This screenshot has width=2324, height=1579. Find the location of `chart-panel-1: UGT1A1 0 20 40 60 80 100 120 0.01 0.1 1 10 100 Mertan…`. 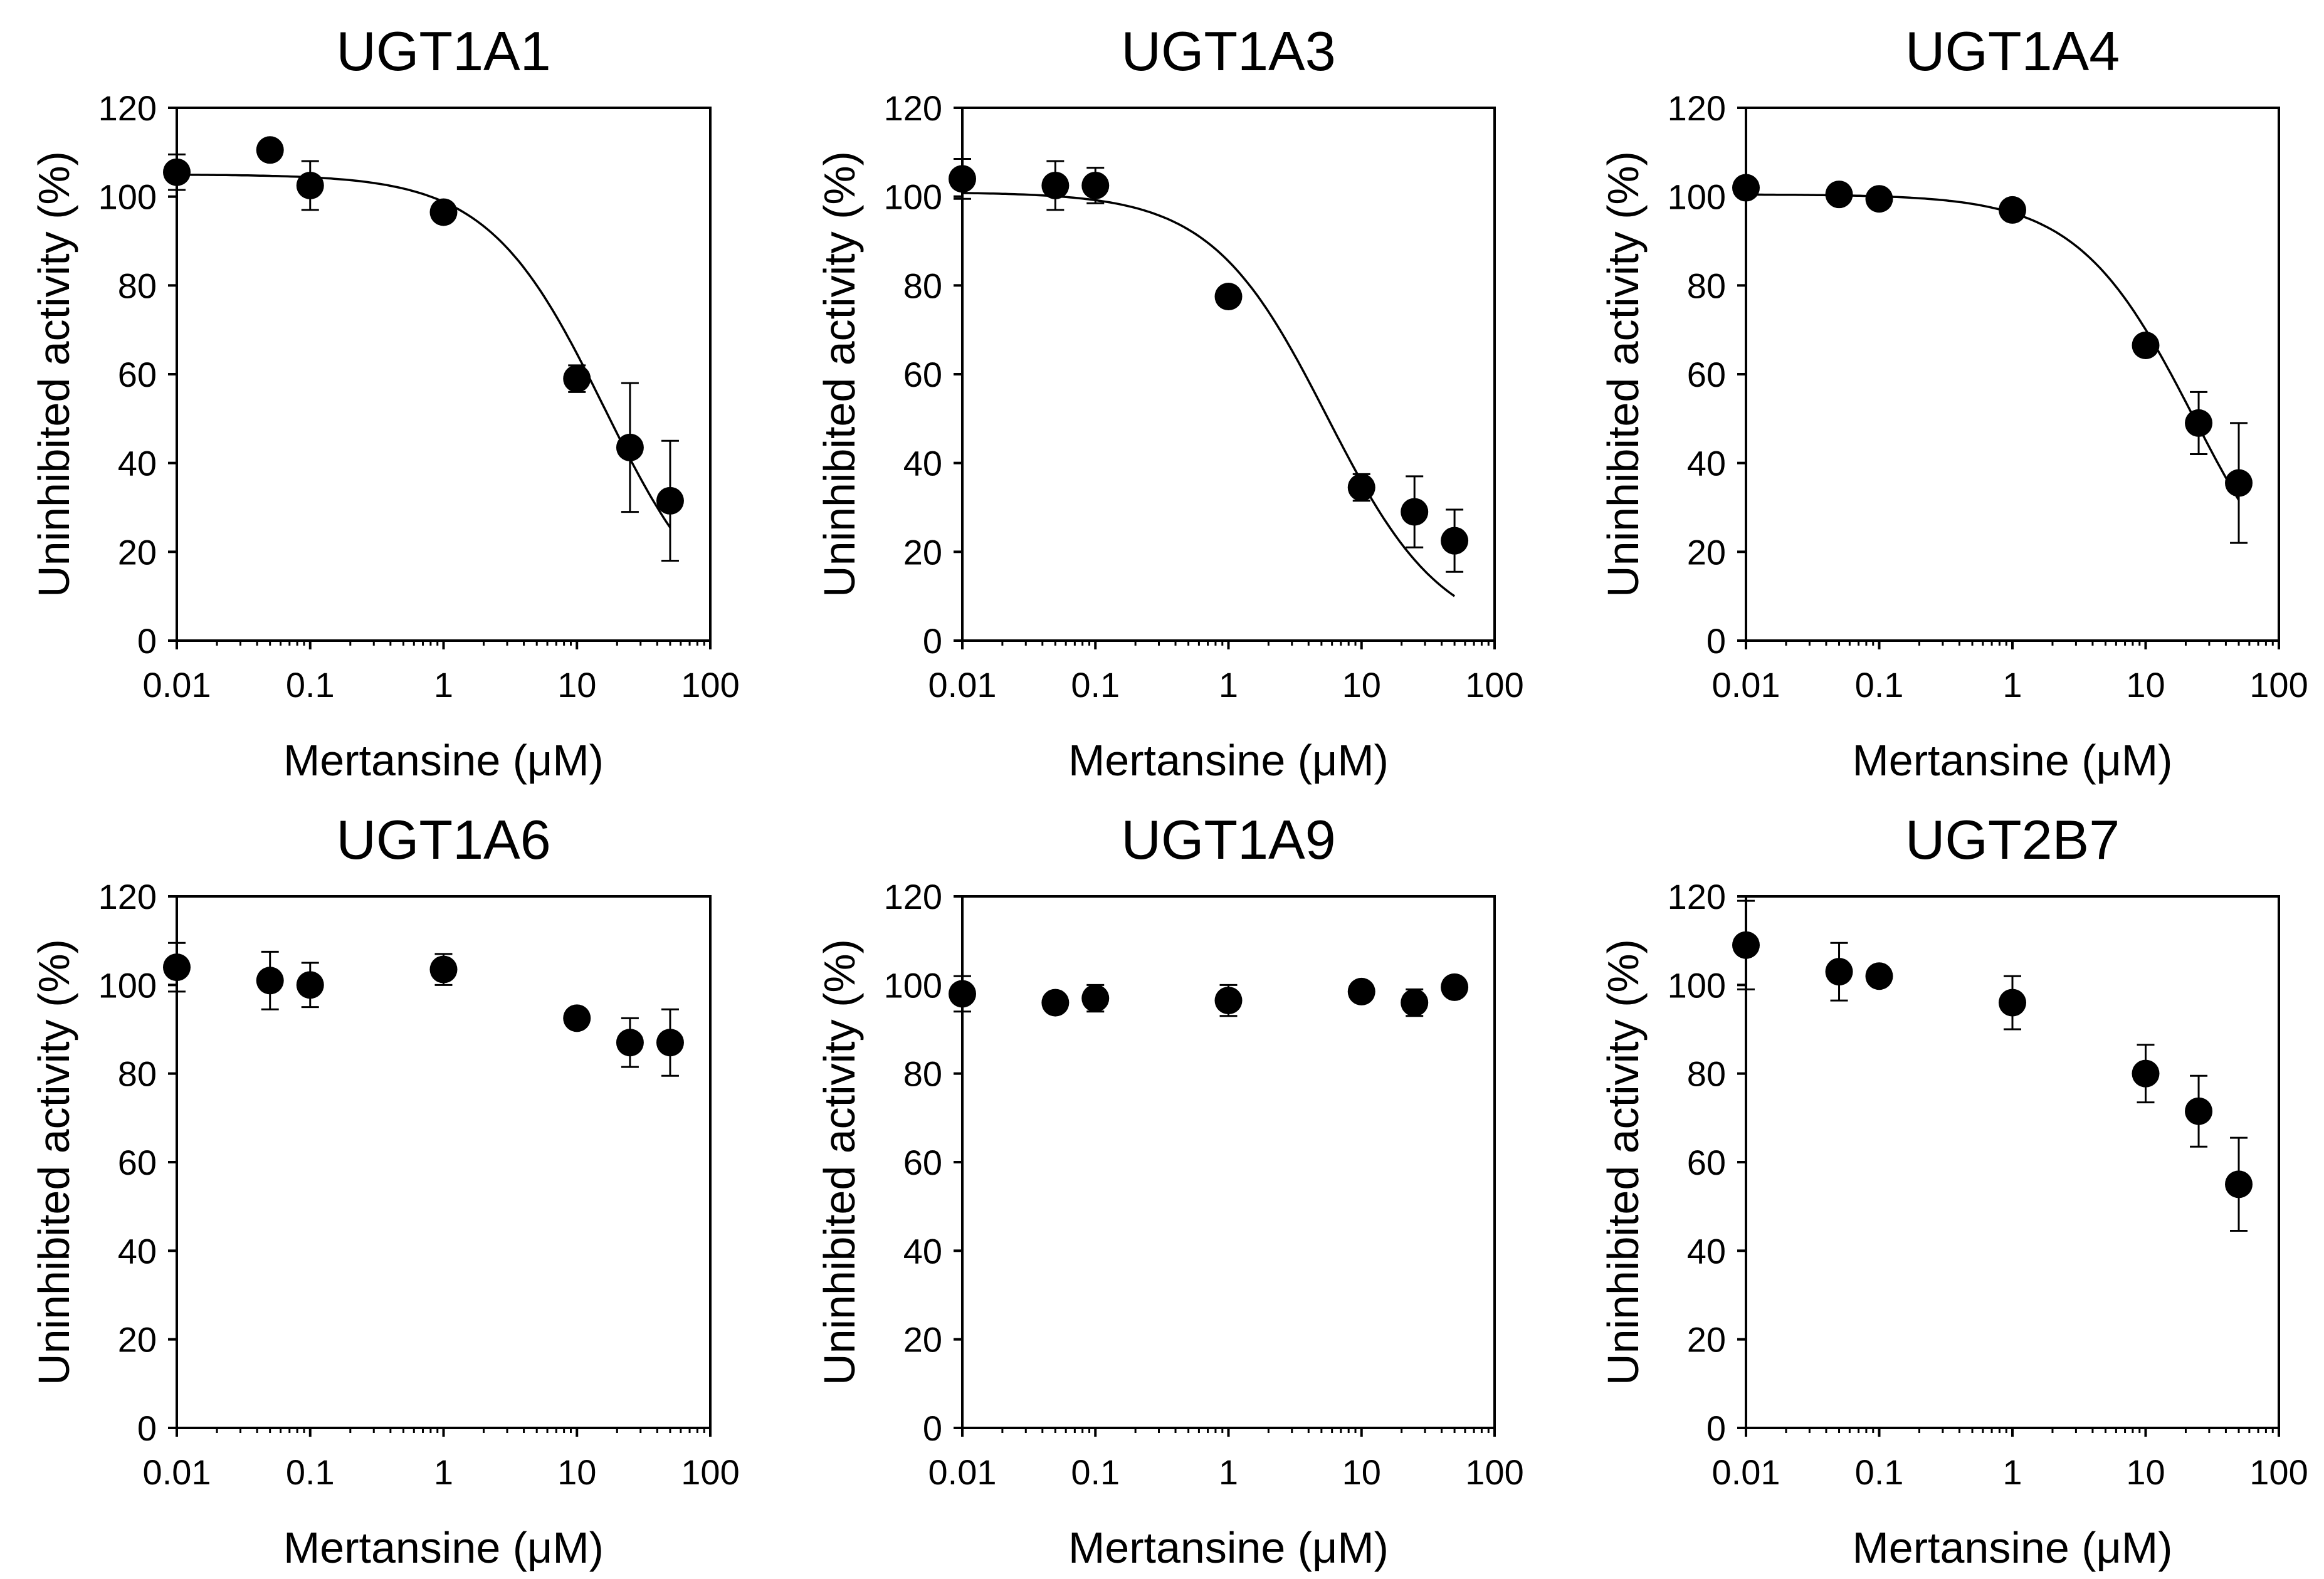

chart-panel-1: UGT1A1 0 20 40 60 80 100 120 0.01 0.1 1 10 100 Mertan… is located at coordinates (384, 402).